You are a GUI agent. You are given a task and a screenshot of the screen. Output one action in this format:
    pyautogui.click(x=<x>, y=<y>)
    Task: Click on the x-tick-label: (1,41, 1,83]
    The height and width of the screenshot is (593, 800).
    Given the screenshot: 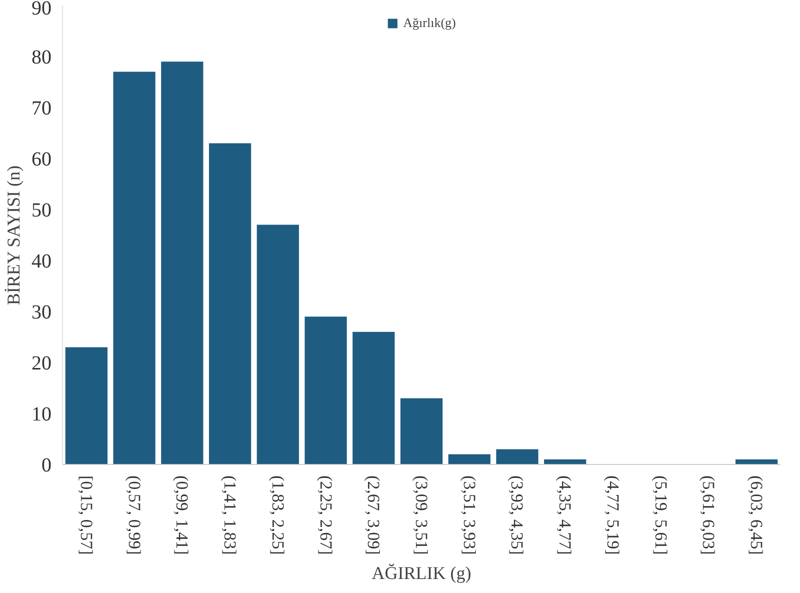 What is the action you would take?
    pyautogui.click(x=230, y=515)
    